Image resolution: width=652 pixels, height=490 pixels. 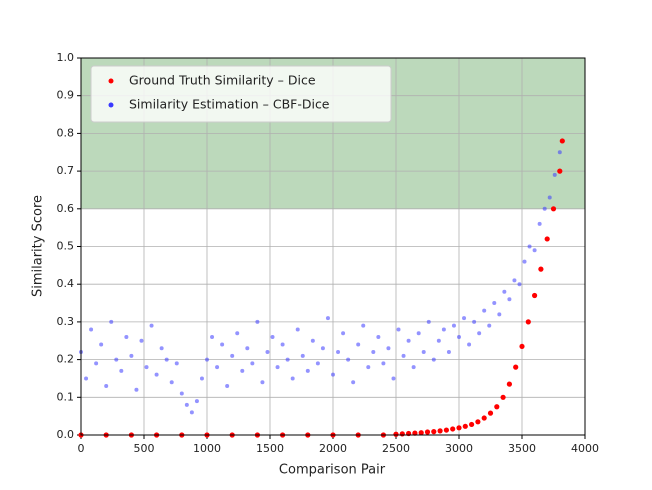 What do you see at coordinates (66, 208) in the screenshot?
I see `y-tick-label: 0.6` at bounding box center [66, 208].